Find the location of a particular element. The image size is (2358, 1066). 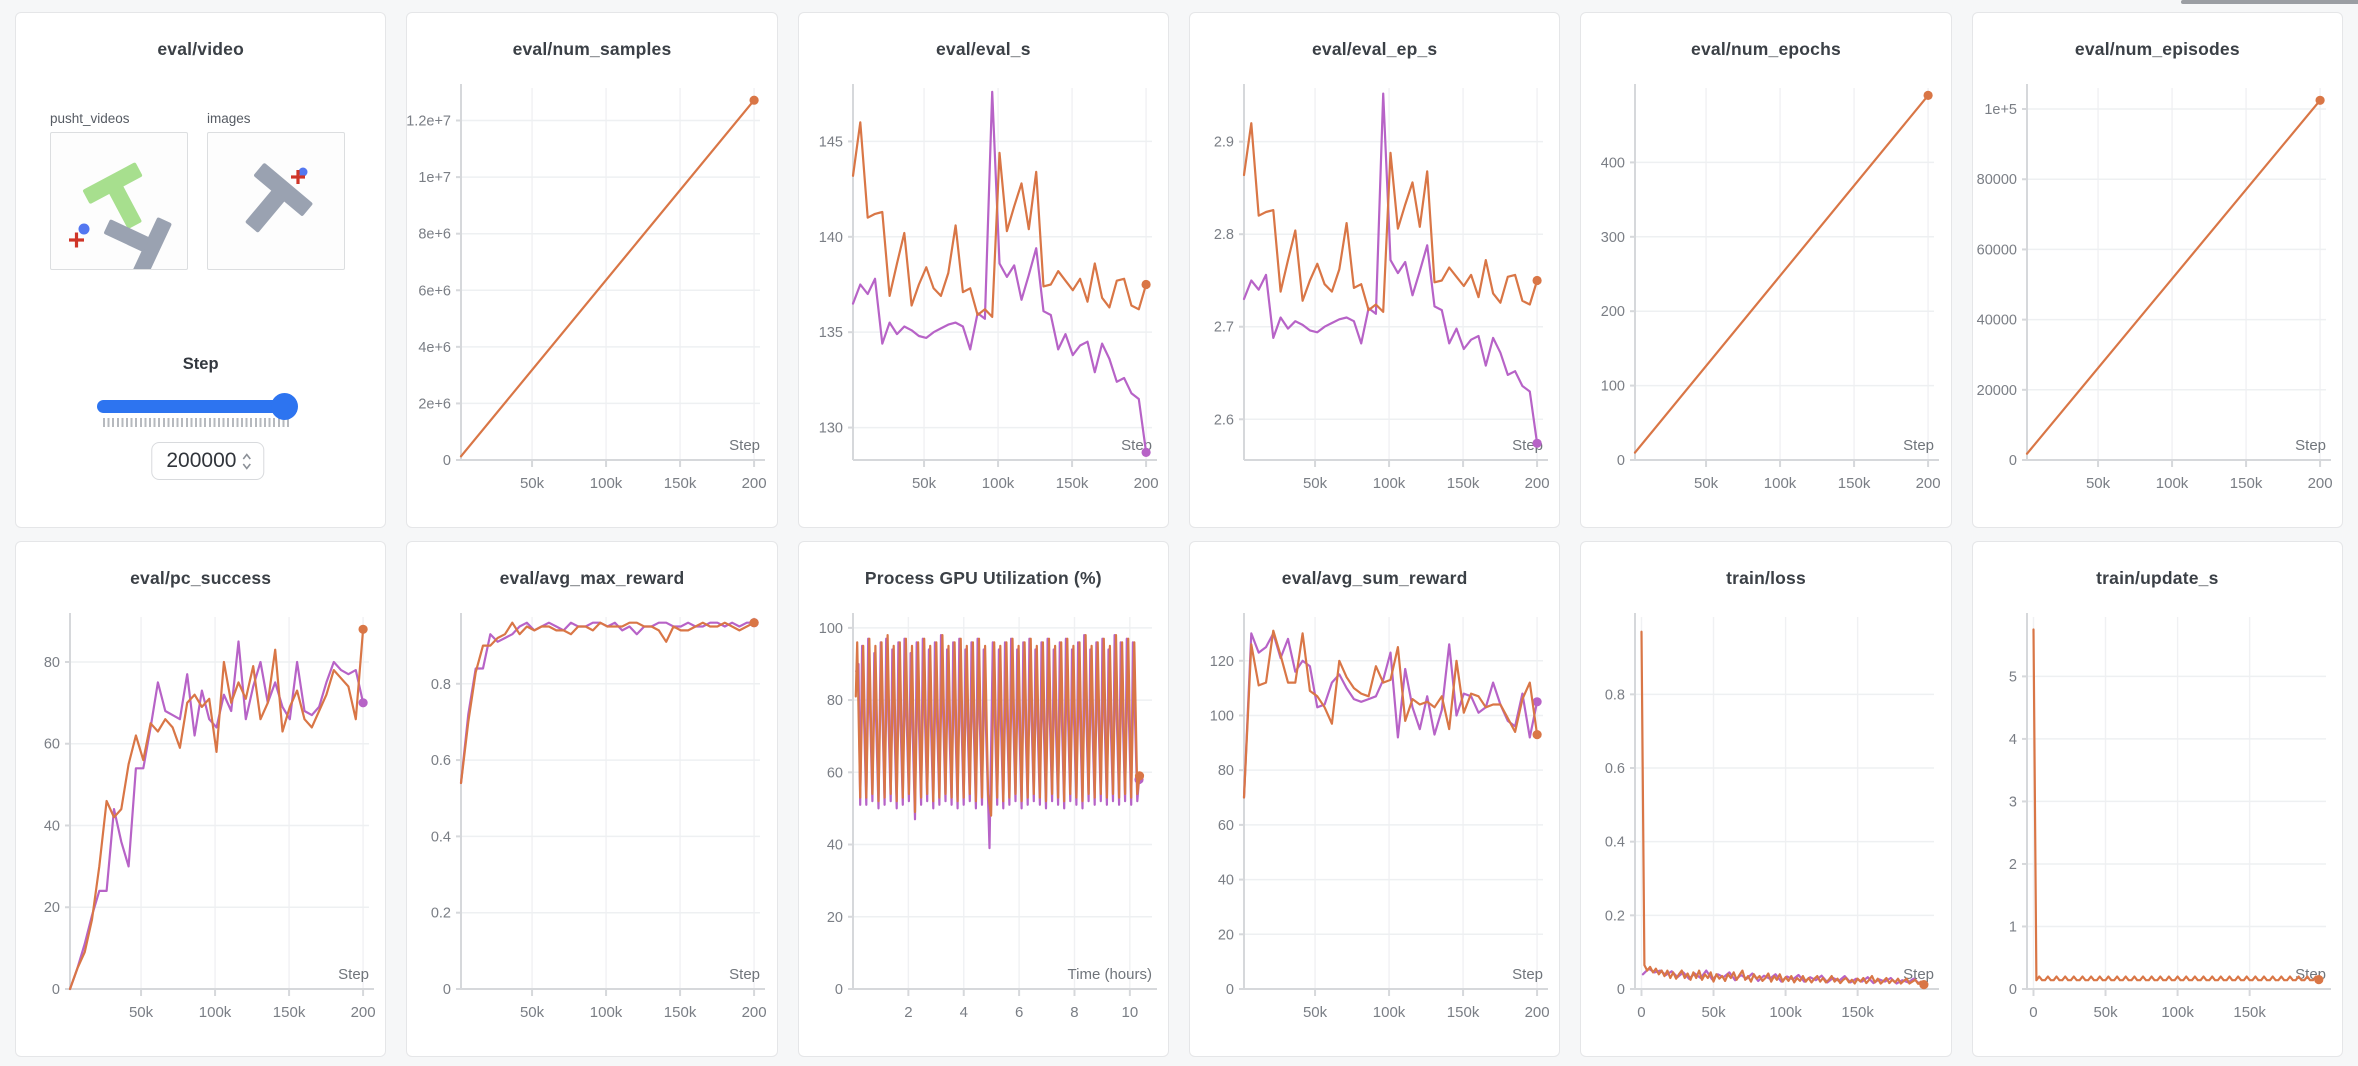

step-slider-track is located at coordinates (197, 406).